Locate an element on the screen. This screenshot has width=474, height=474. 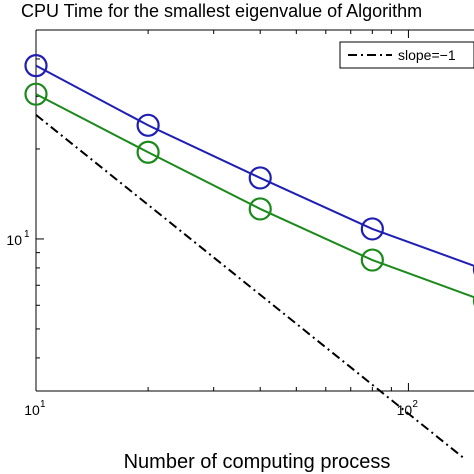
y-tick-label: 10 1 is located at coordinates (18, 238).